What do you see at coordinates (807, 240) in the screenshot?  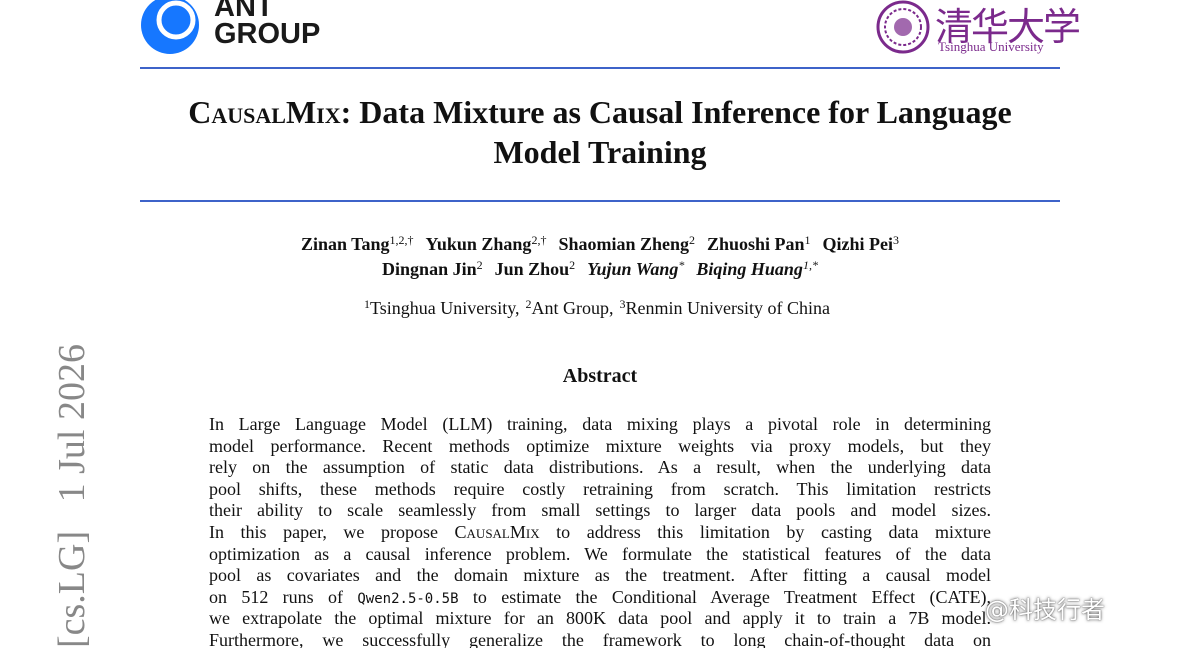 I see `author-sup: 1` at bounding box center [807, 240].